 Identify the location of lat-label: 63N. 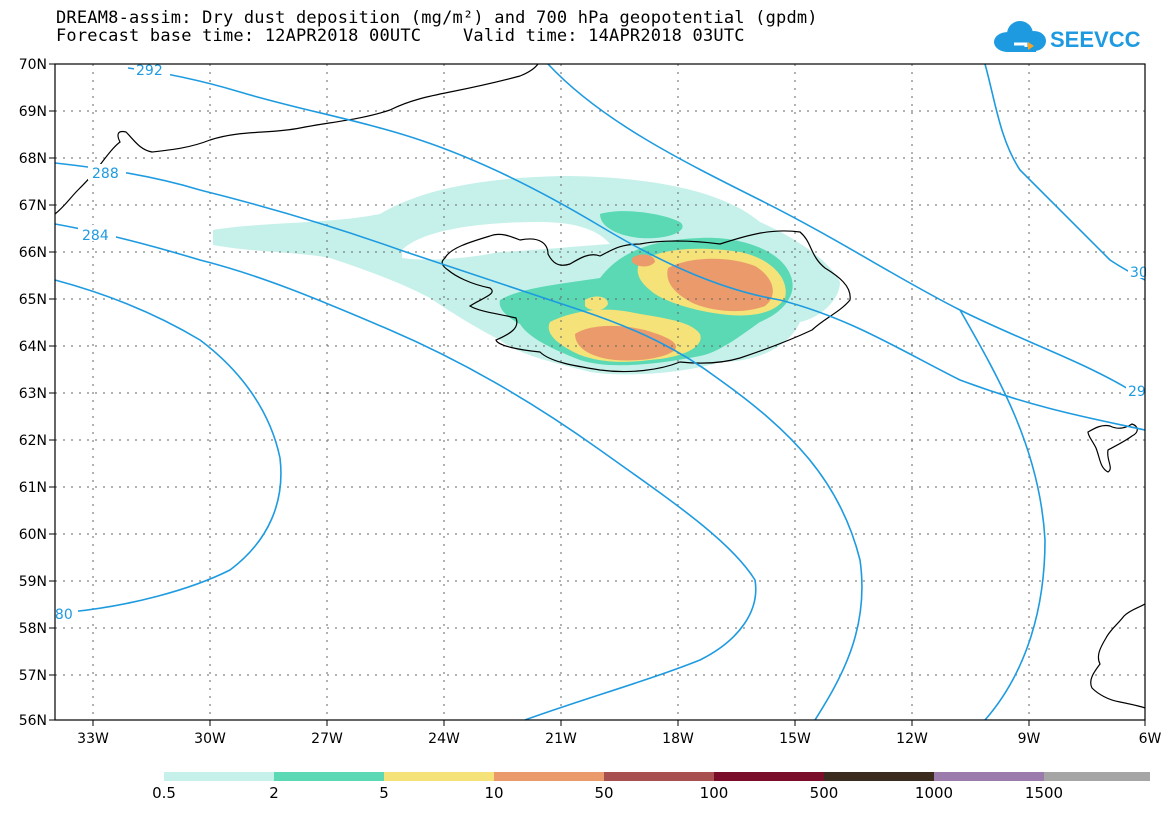
(33, 394).